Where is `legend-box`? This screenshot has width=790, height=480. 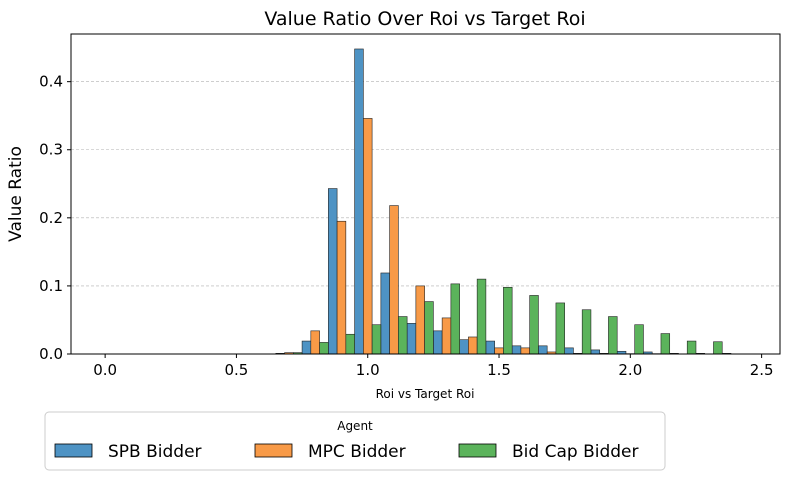
legend-box is located at coordinates (355, 441).